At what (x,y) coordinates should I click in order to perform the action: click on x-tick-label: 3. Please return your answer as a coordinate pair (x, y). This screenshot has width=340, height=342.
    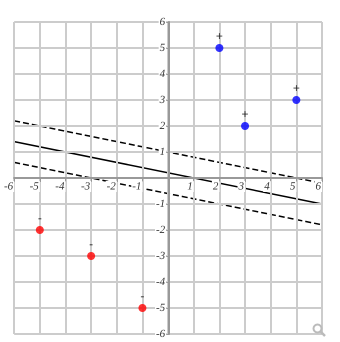
    Looking at the image, I should click on (241, 186).